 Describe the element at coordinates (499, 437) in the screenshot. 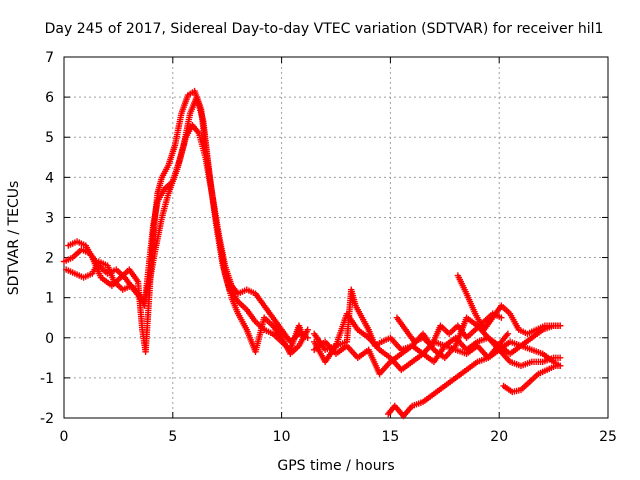

I see `x-tick-label: 20` at that location.